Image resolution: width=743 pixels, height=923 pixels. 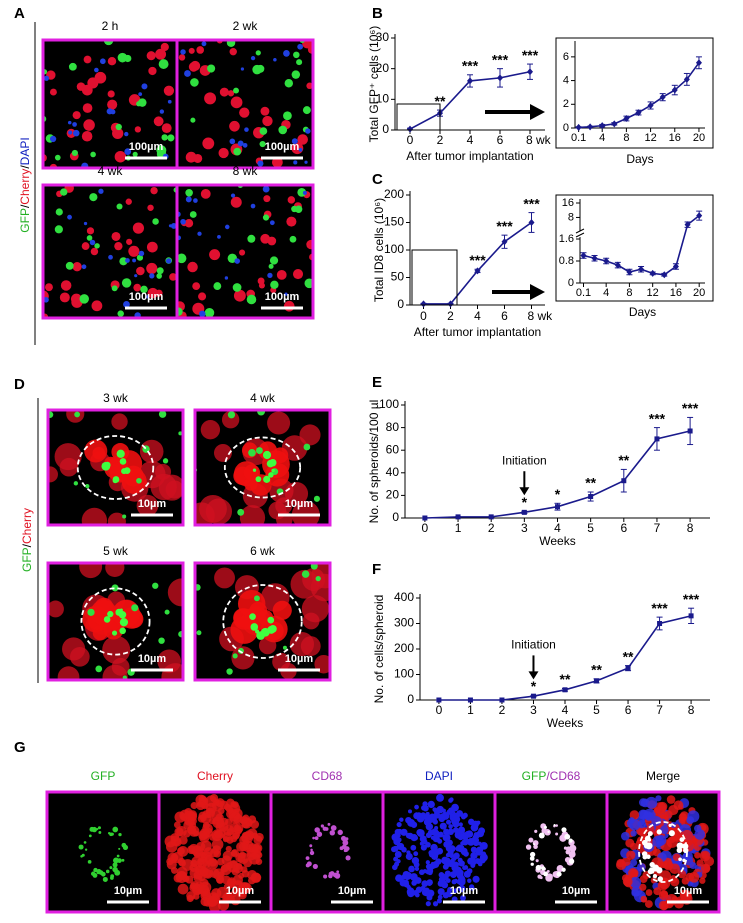 What do you see at coordinates (418, 117) in the screenshot?
I see `zoom-box` at bounding box center [418, 117].